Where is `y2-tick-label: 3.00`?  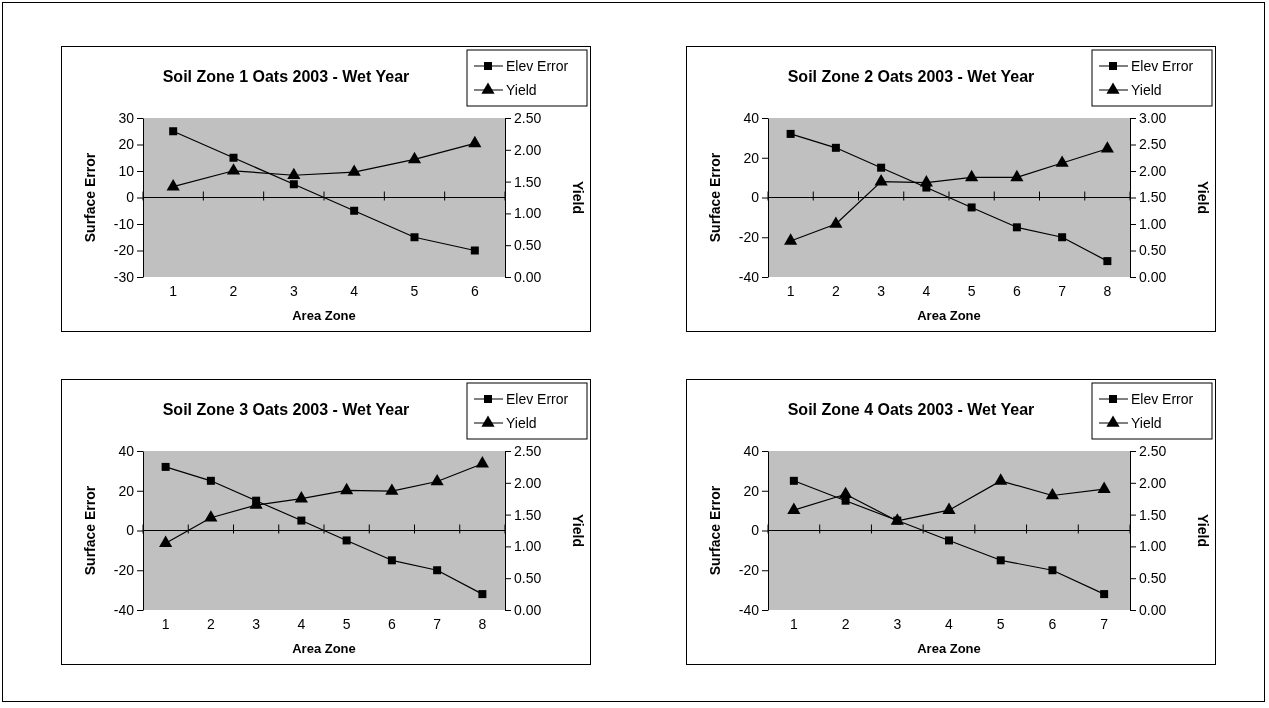 y2-tick-label: 3.00 is located at coordinates (1153, 117).